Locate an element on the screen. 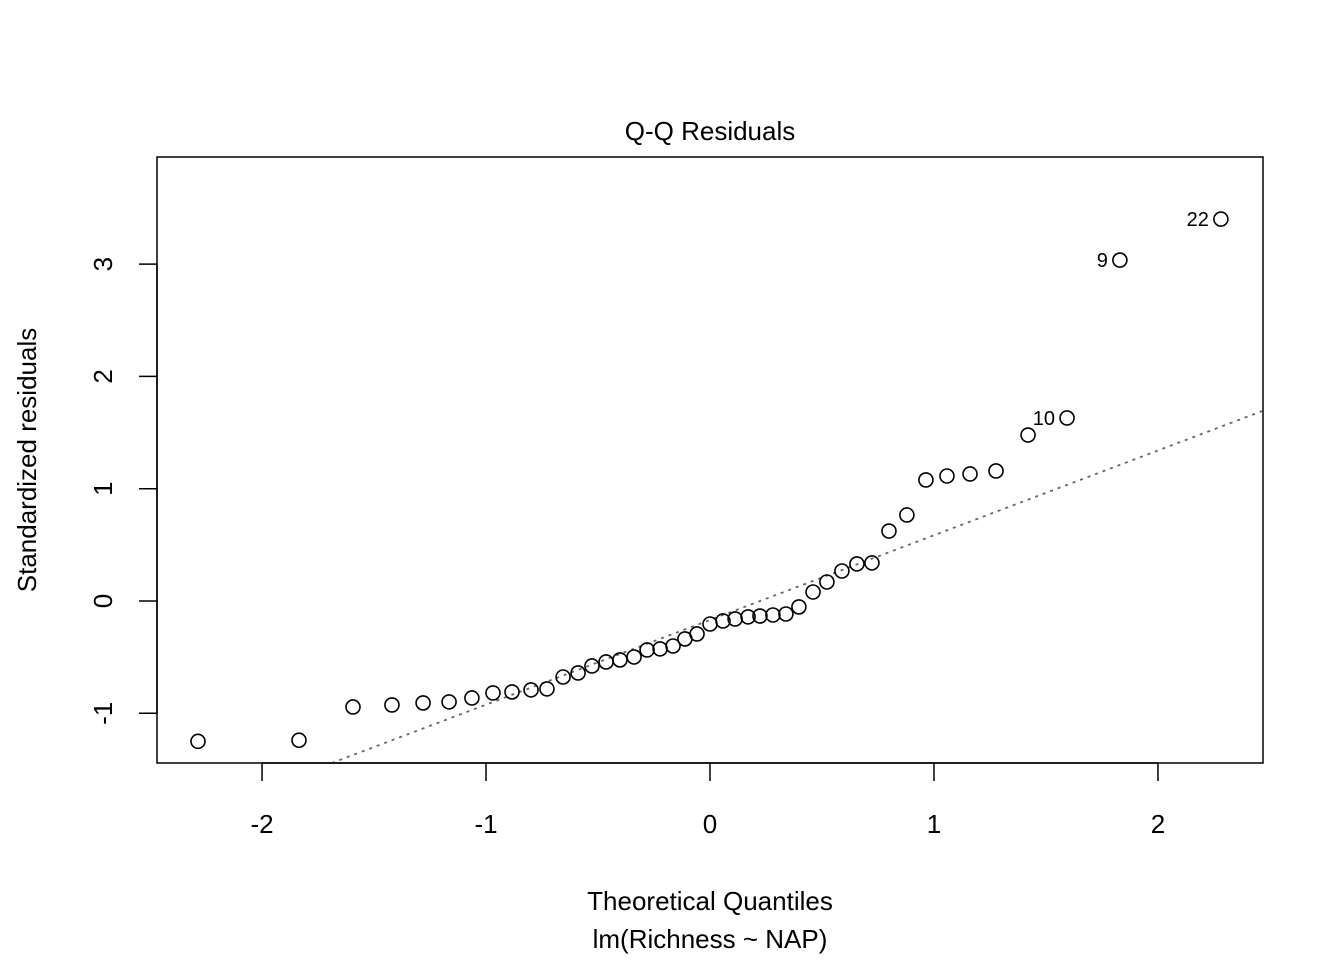 The height and width of the screenshot is (965, 1344). x-axis-label: Theoretical Quantiles is located at coordinates (710, 901).